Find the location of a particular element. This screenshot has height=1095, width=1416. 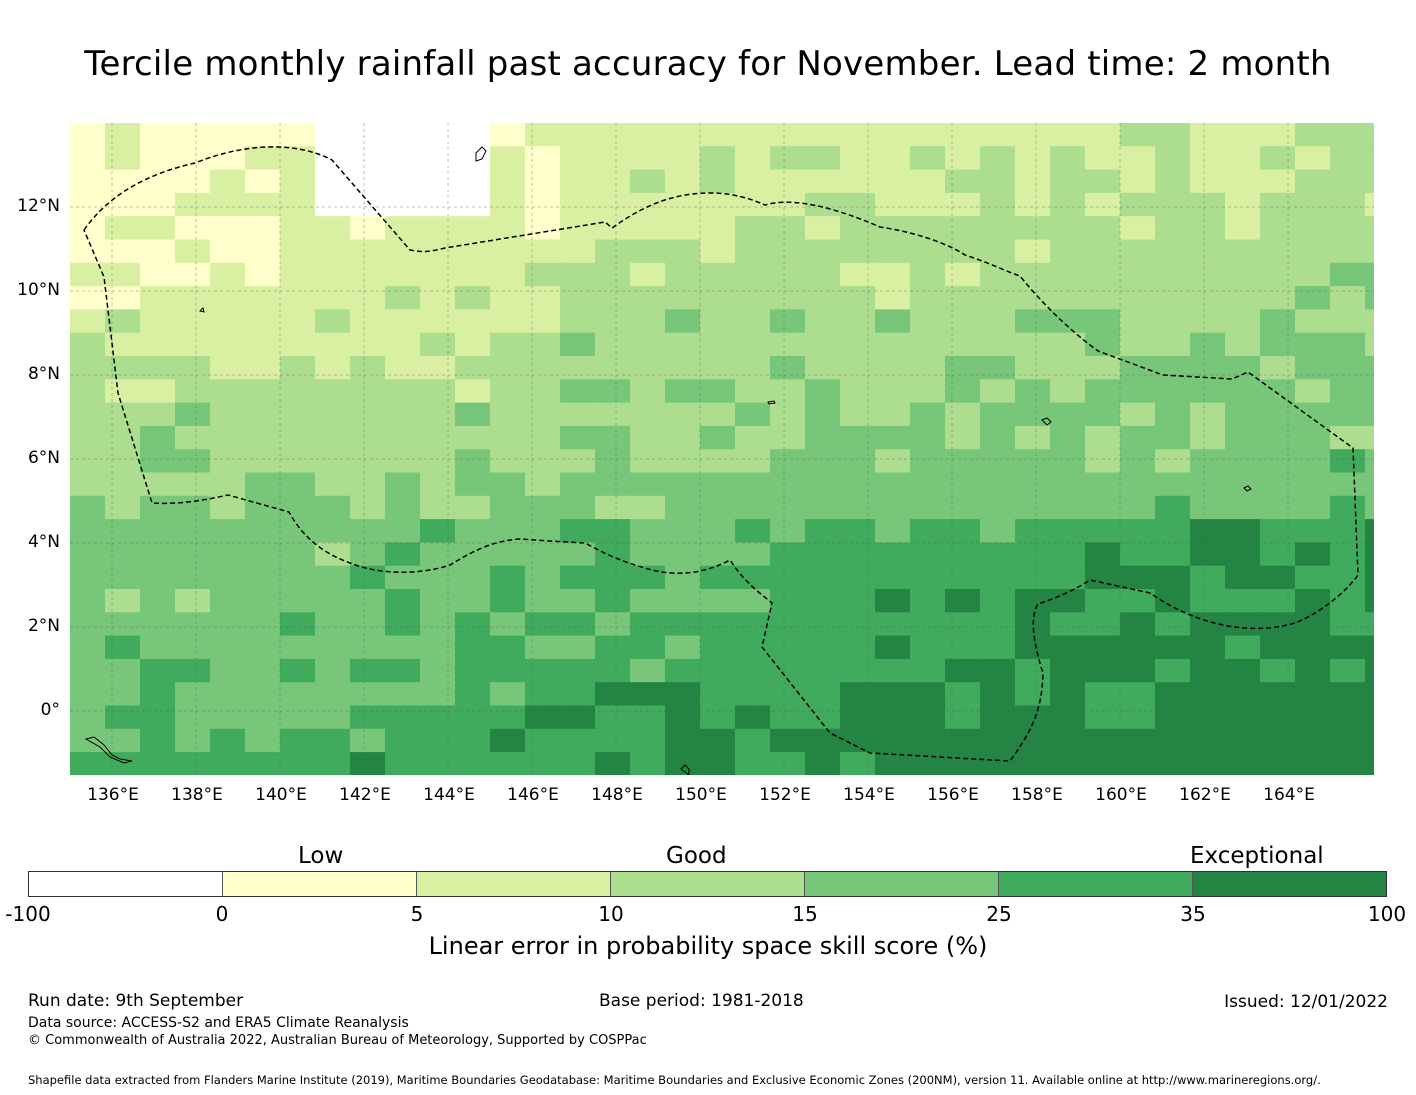

lon-label: 138°E is located at coordinates (197, 795).